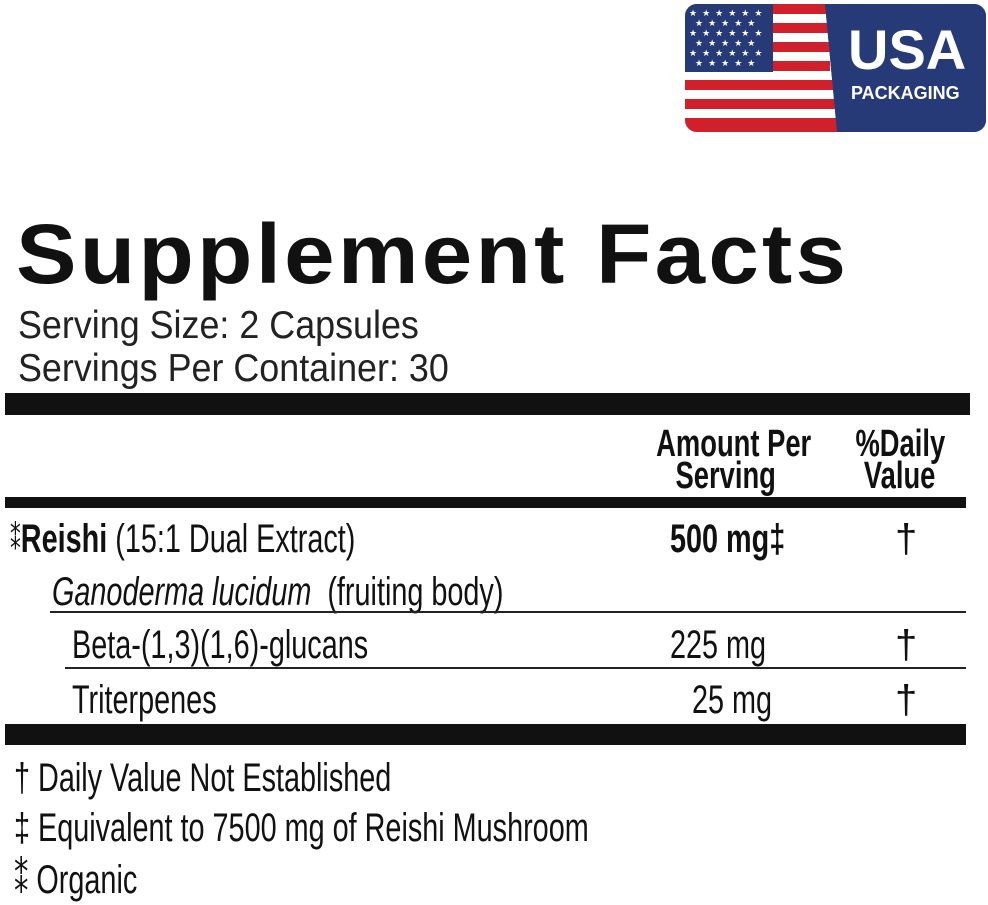  I want to click on header-dv-line2: Value, so click(900, 476).